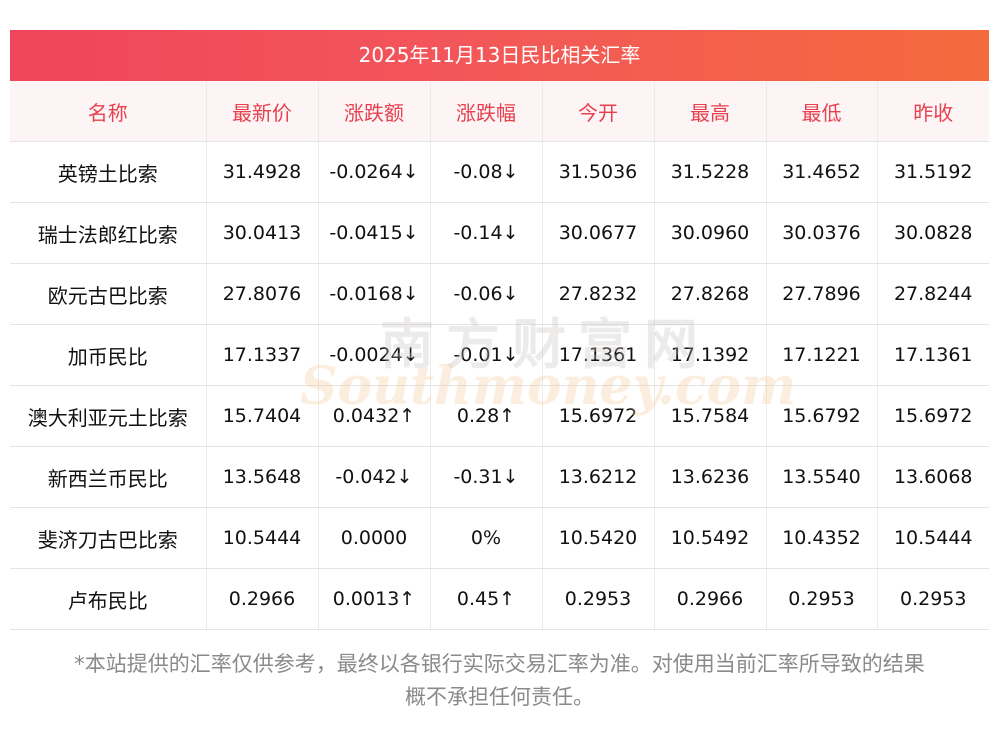 This screenshot has width=1000, height=733. Describe the element at coordinates (709, 538) in the screenshot. I see `cell-high: 10.5492` at that location.